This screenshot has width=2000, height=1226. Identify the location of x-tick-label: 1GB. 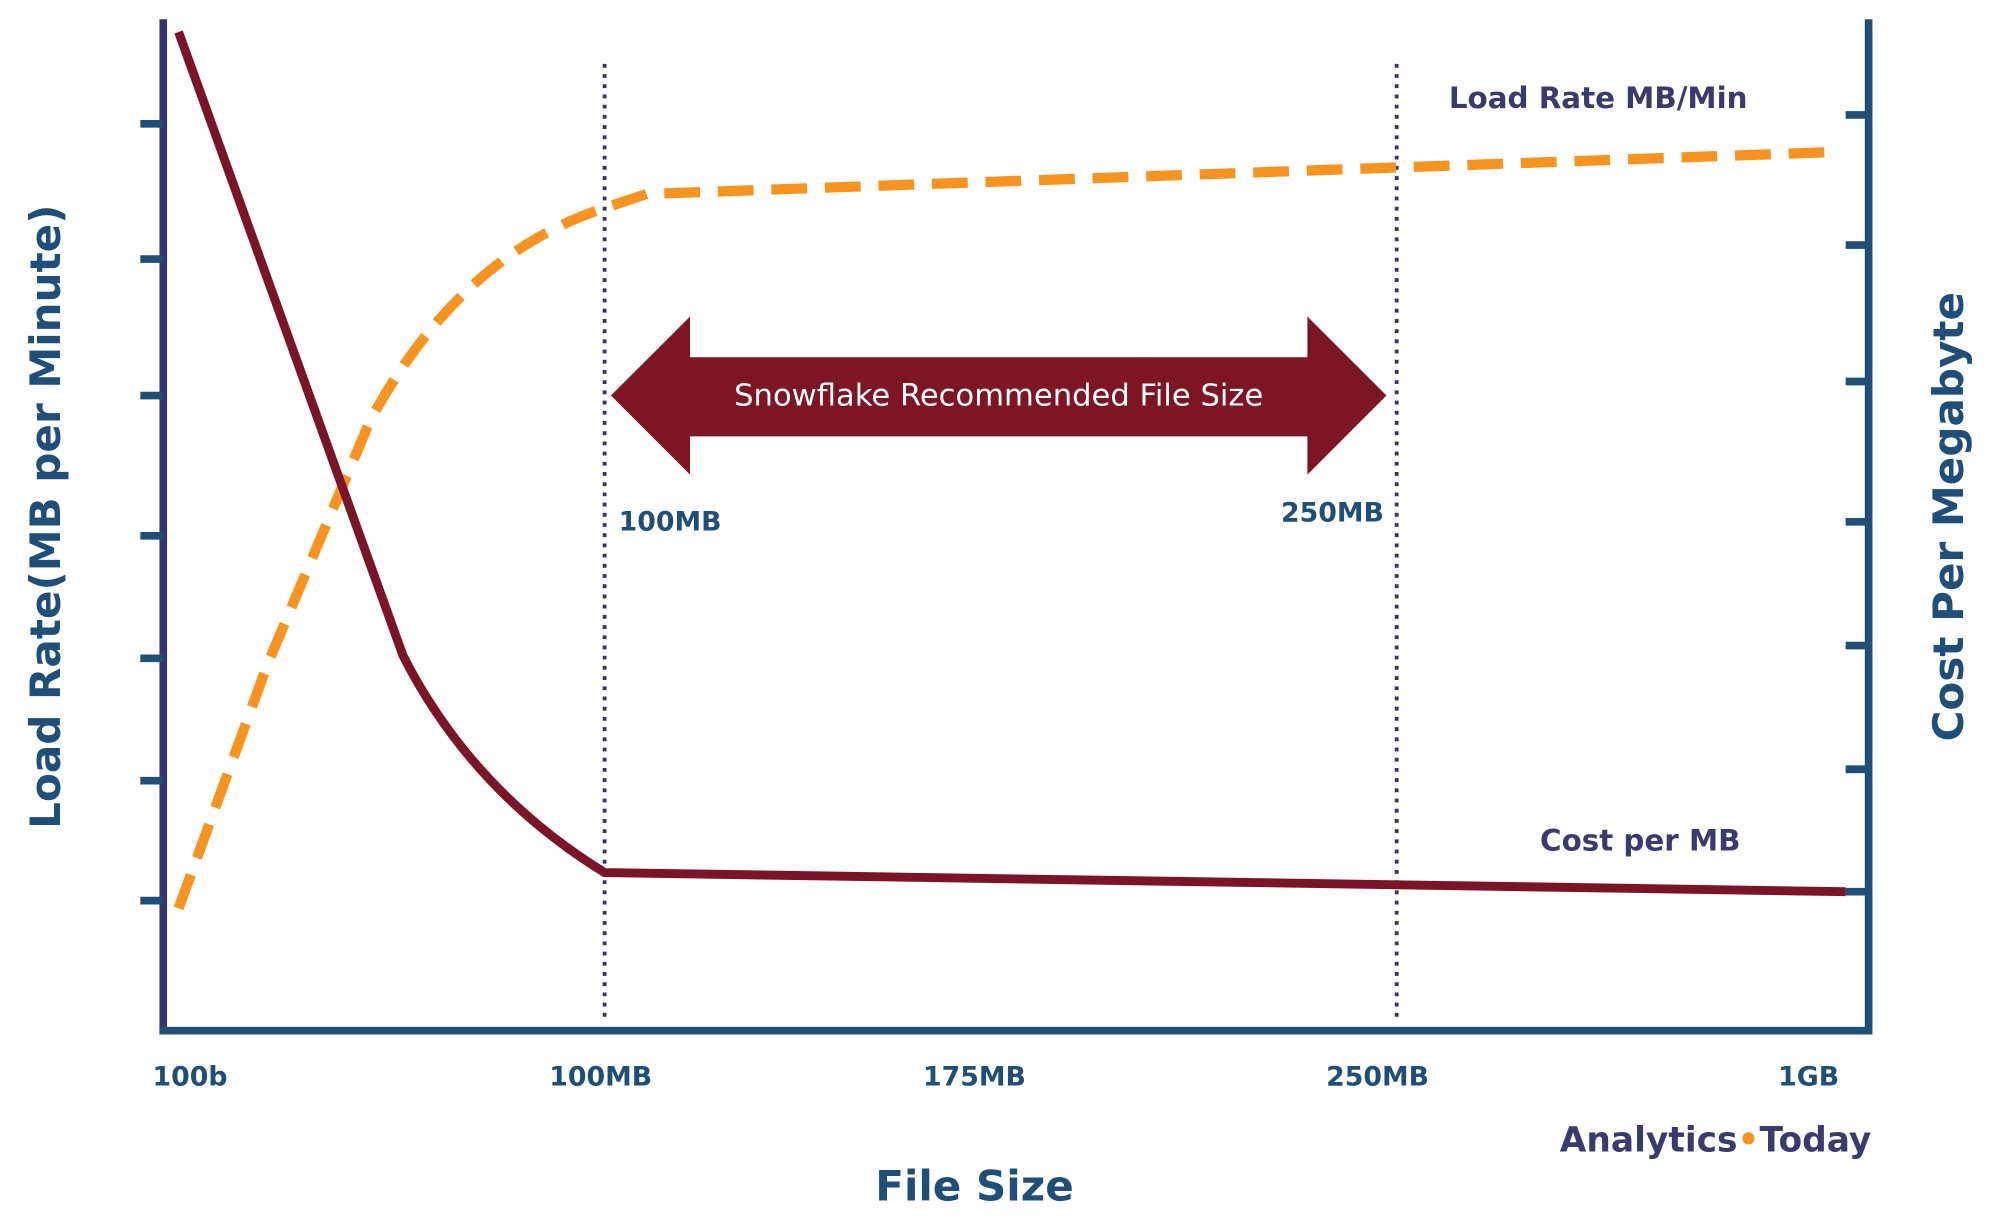
(1808, 1076).